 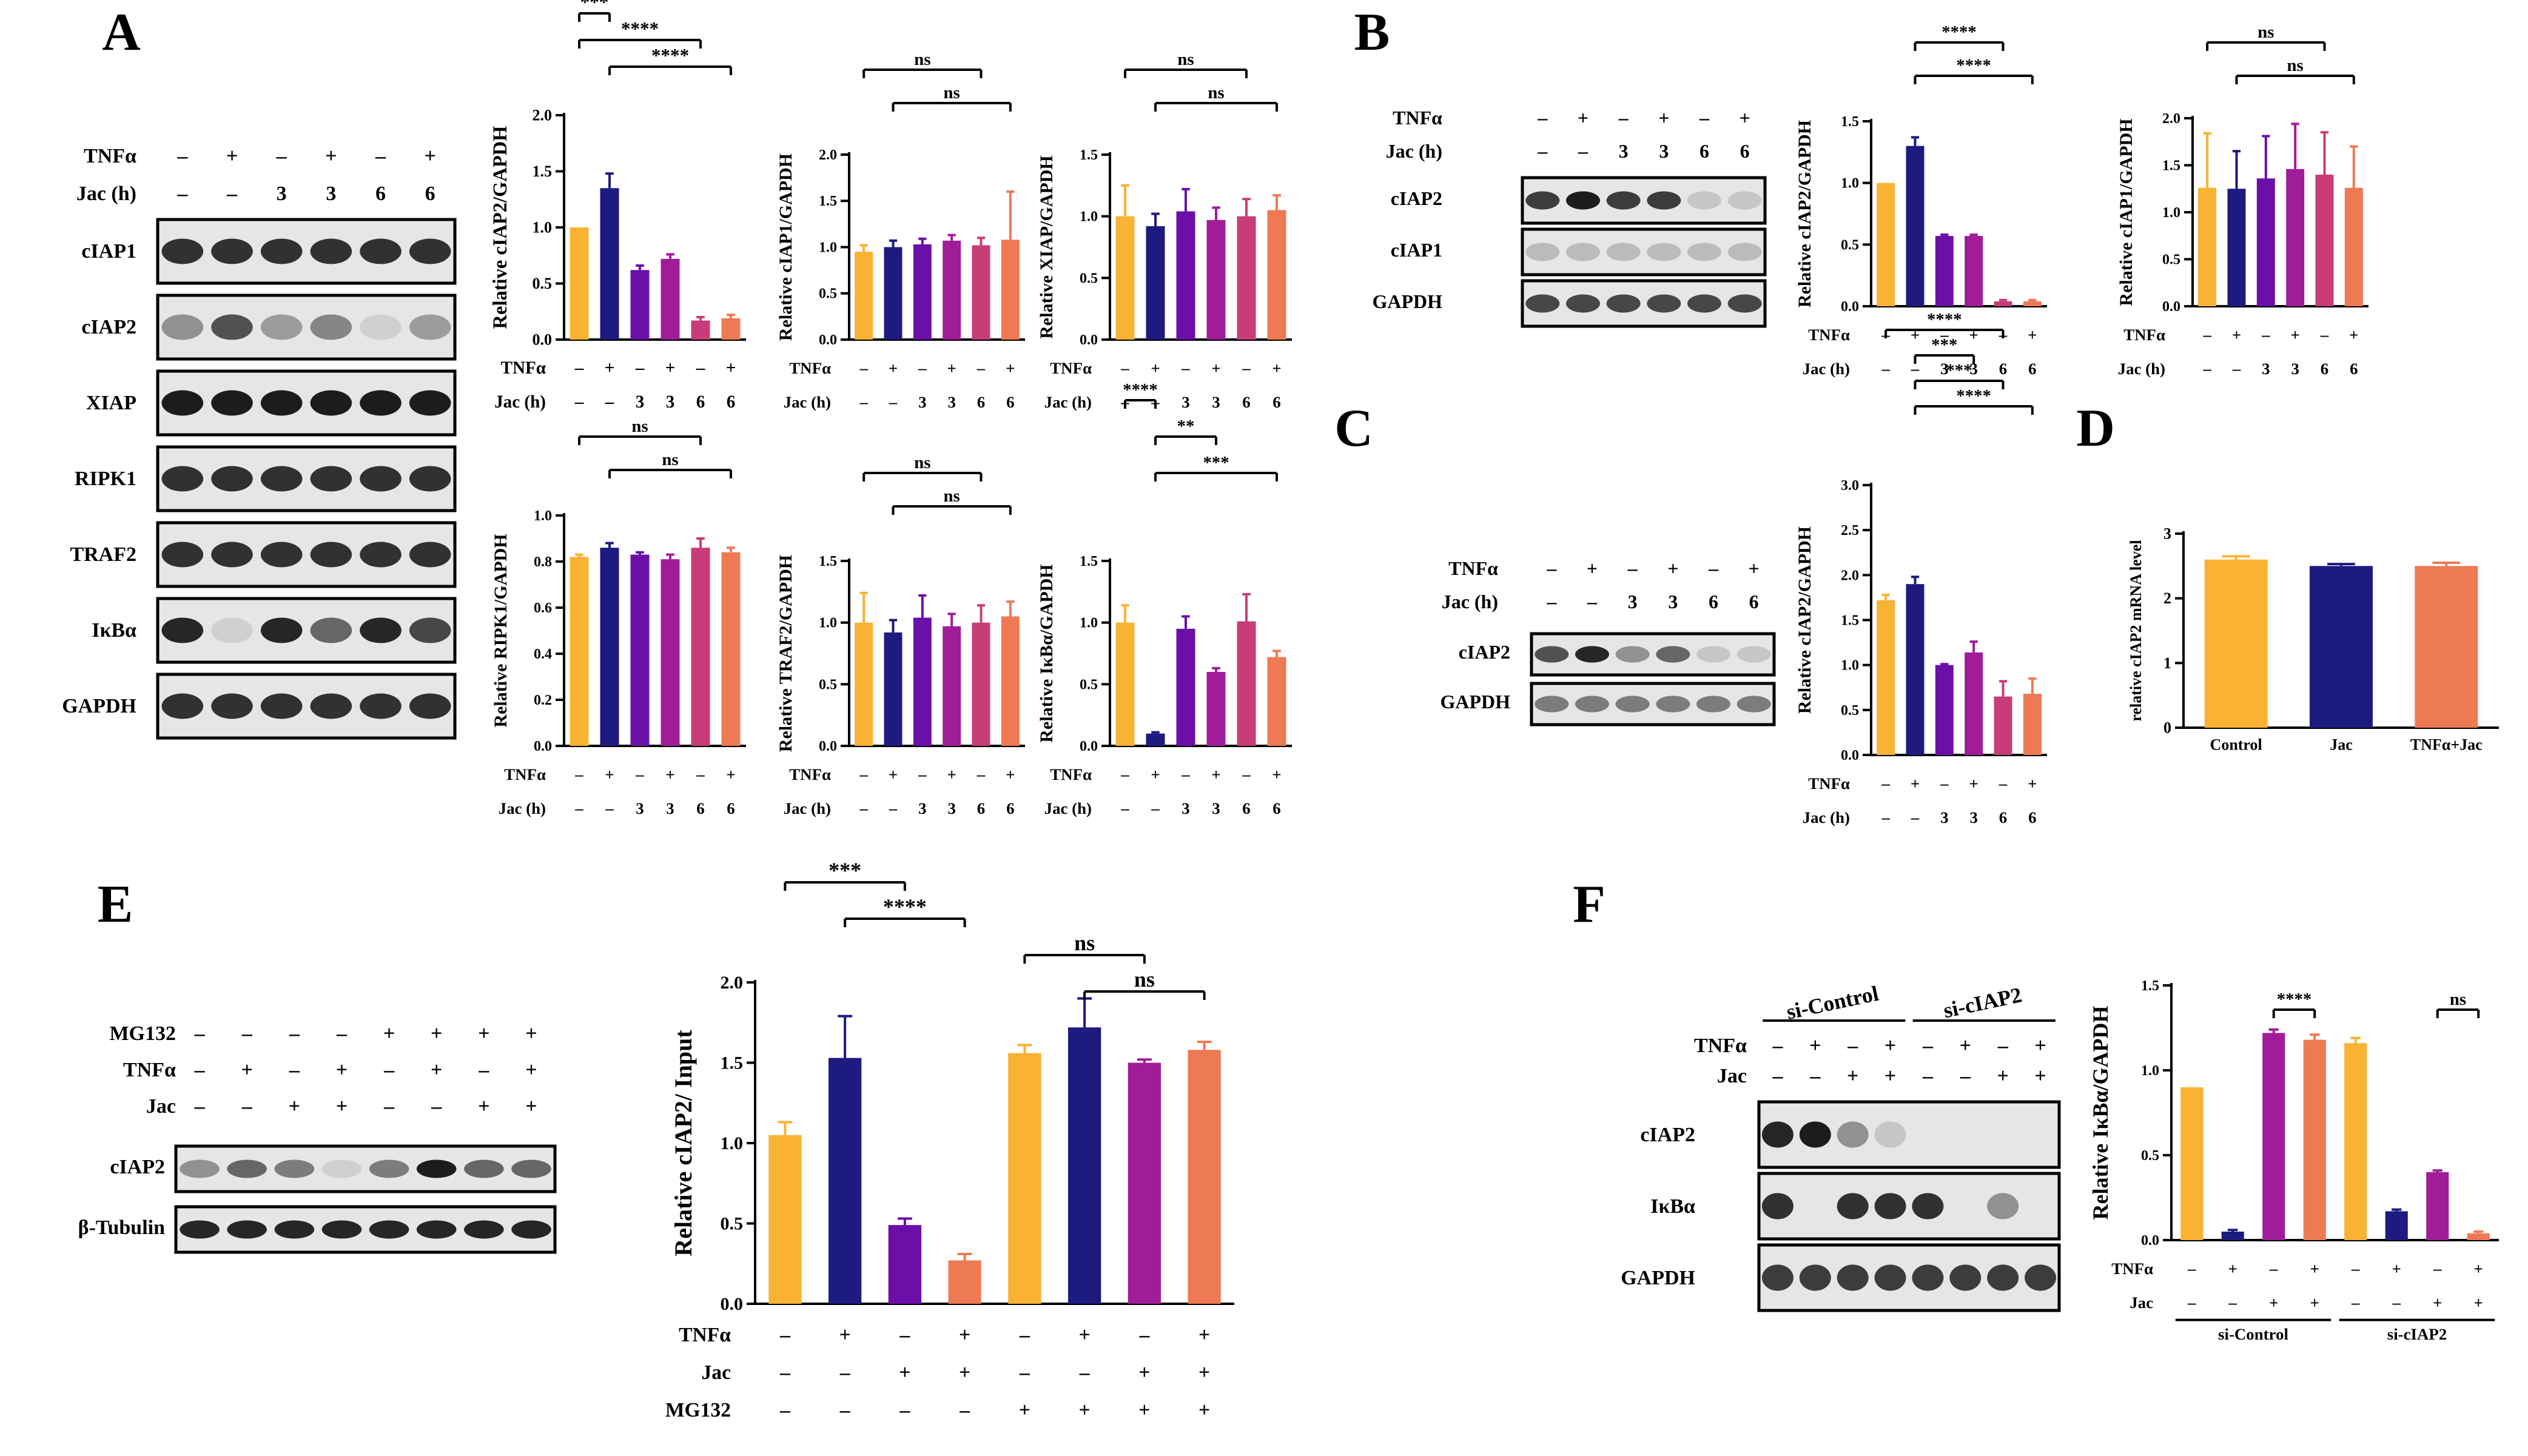 What do you see at coordinates (1633, 601) in the screenshot?
I see `blot-condition-value: 3` at bounding box center [1633, 601].